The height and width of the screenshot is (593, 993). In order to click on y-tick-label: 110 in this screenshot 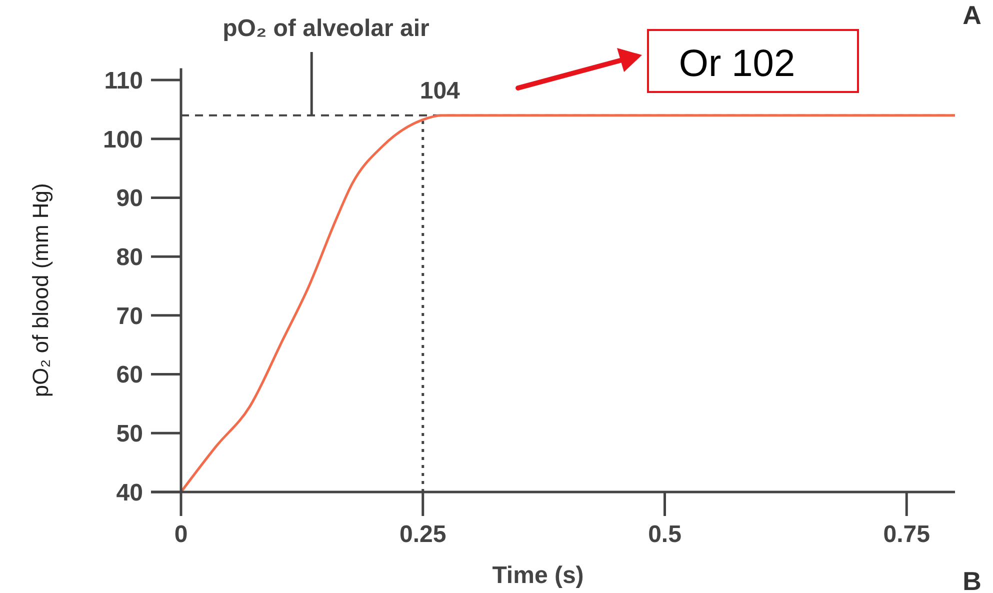, I will do `click(123, 80)`.